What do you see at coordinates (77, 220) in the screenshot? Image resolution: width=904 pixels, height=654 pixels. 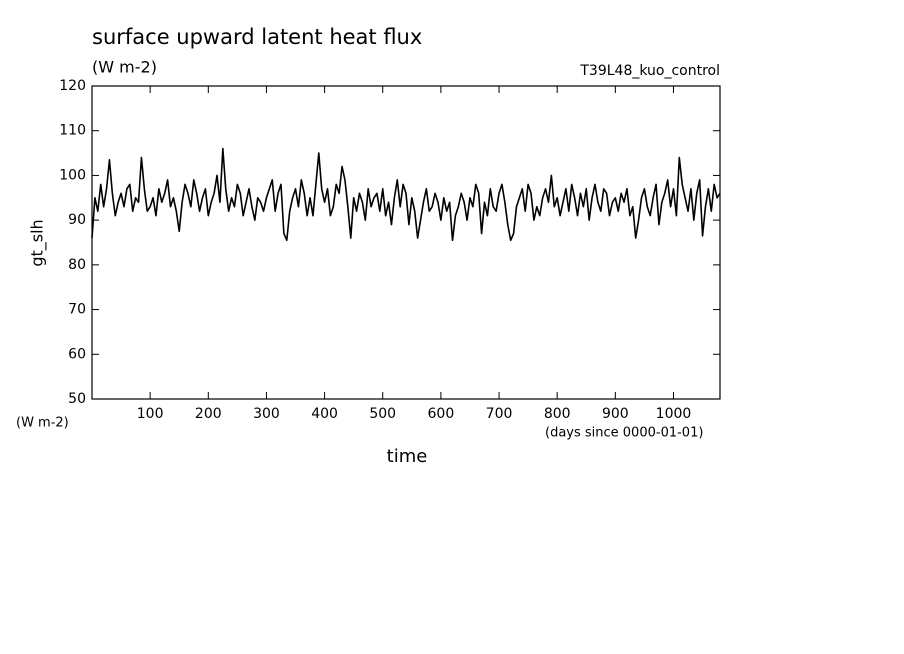 I see `y-tick-label: 90` at bounding box center [77, 220].